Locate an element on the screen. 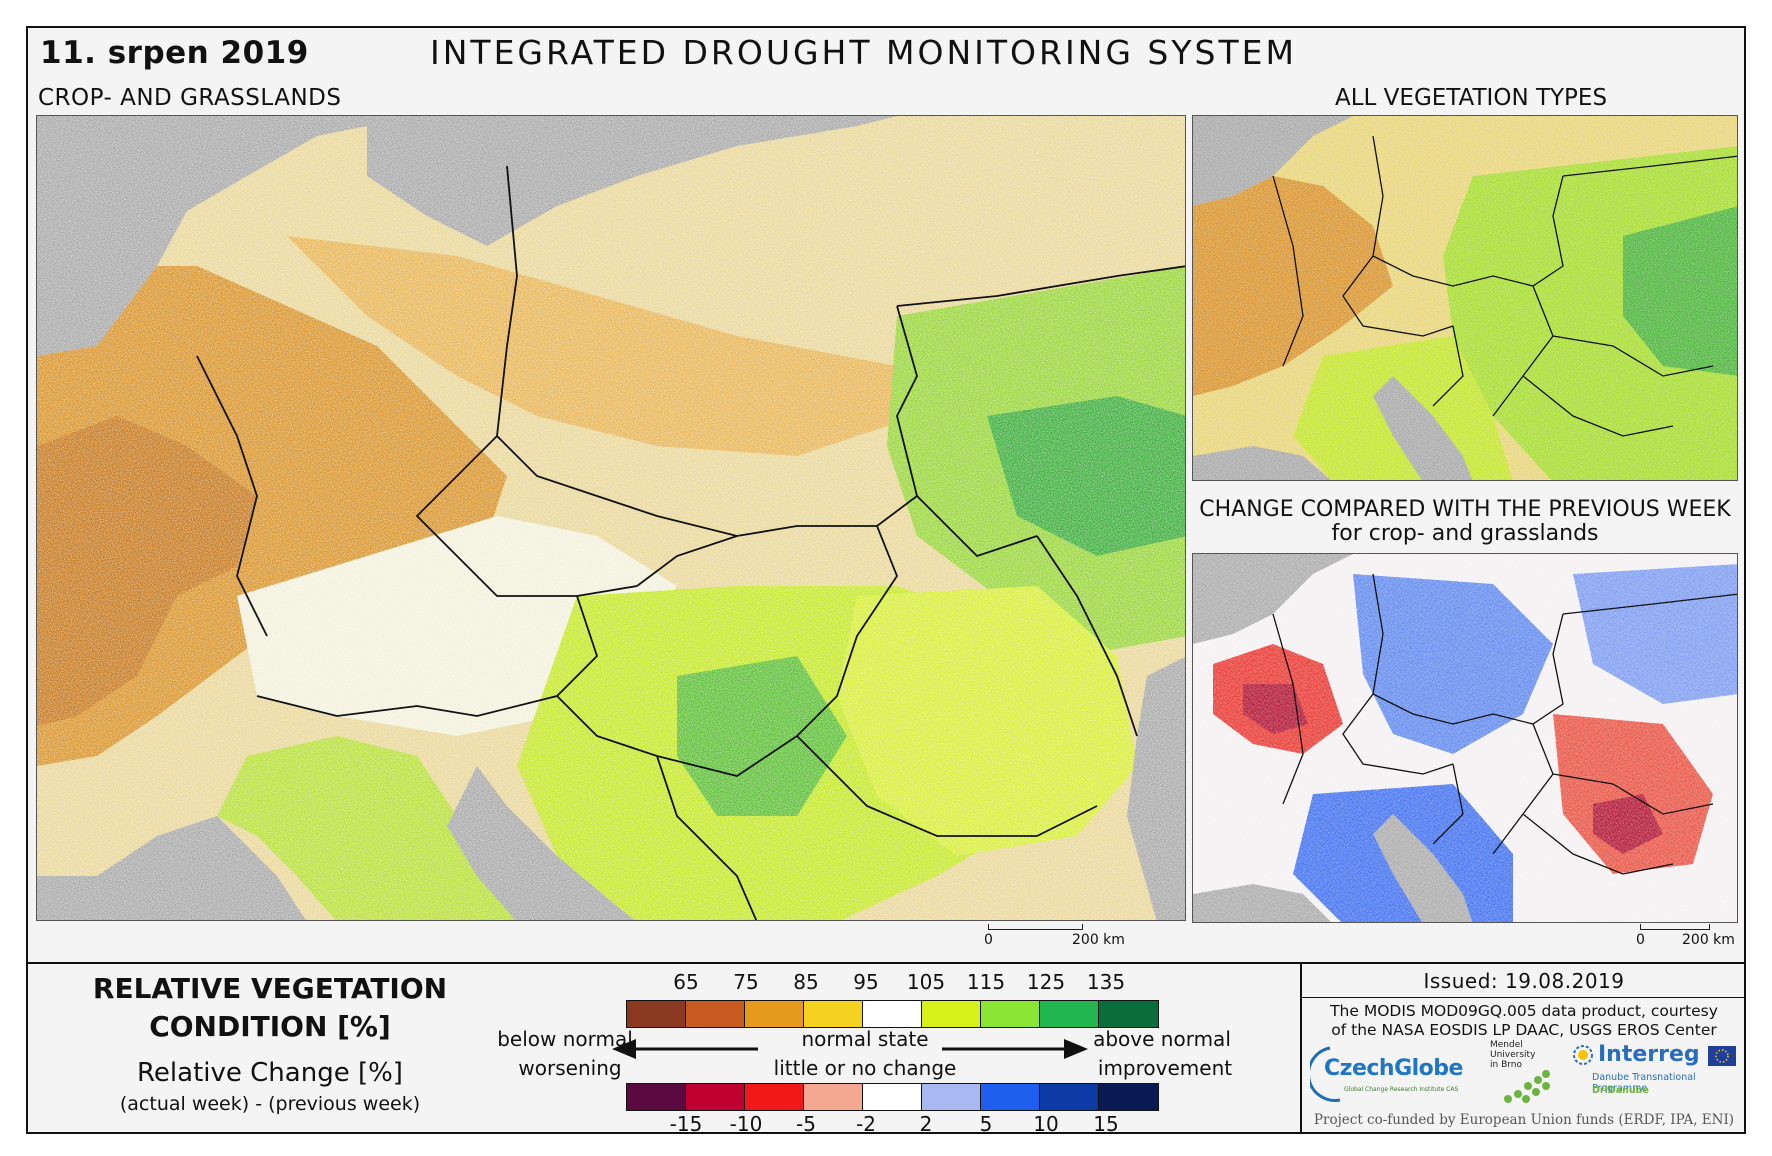 Image resolution: width=1772 pixels, height=1156 pixels. legend-title-line2: CONDITION [%] is located at coordinates (270, 1026).